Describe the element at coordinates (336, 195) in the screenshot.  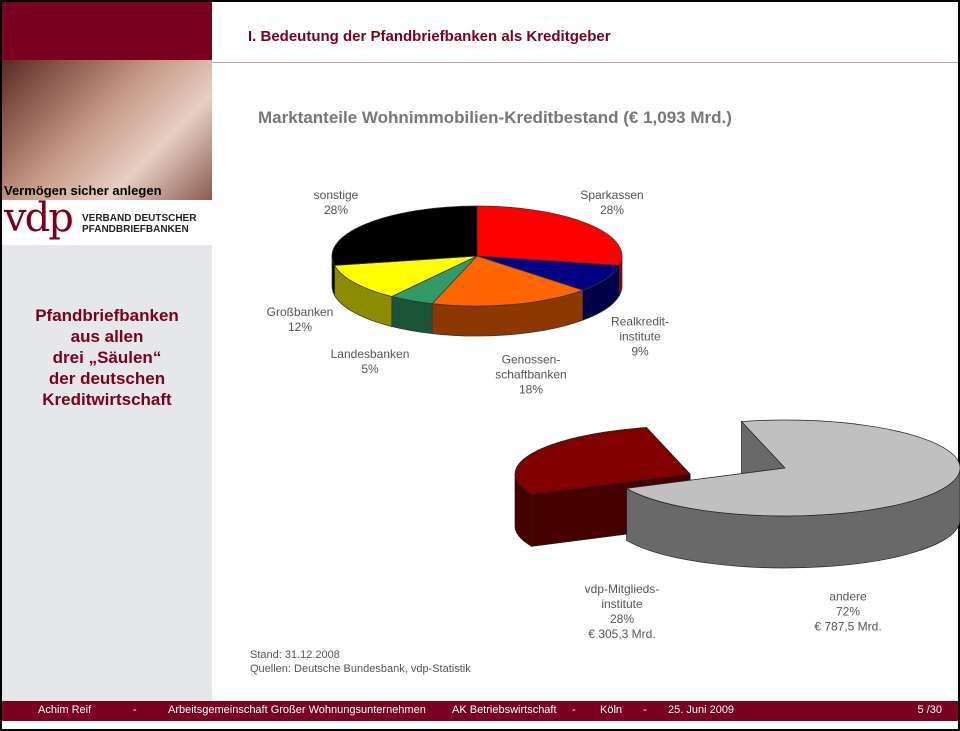
I see `category-label: sonstige` at that location.